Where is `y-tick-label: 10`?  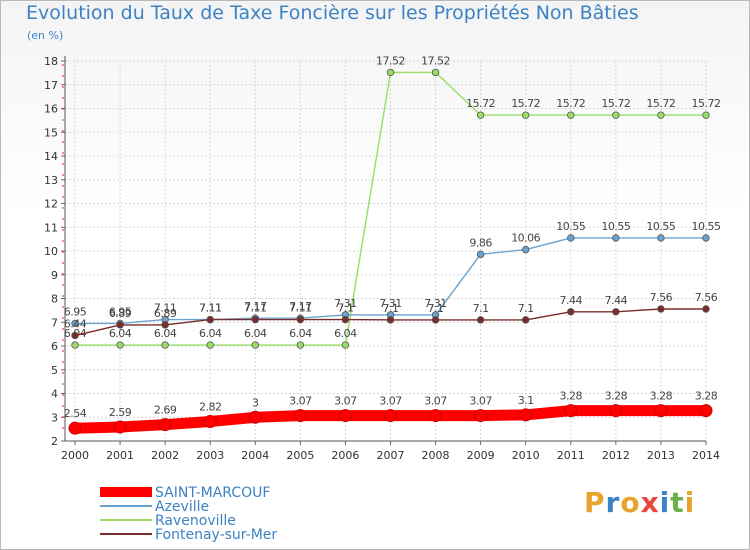
y-tick-label: 10 is located at coordinates (51, 251).